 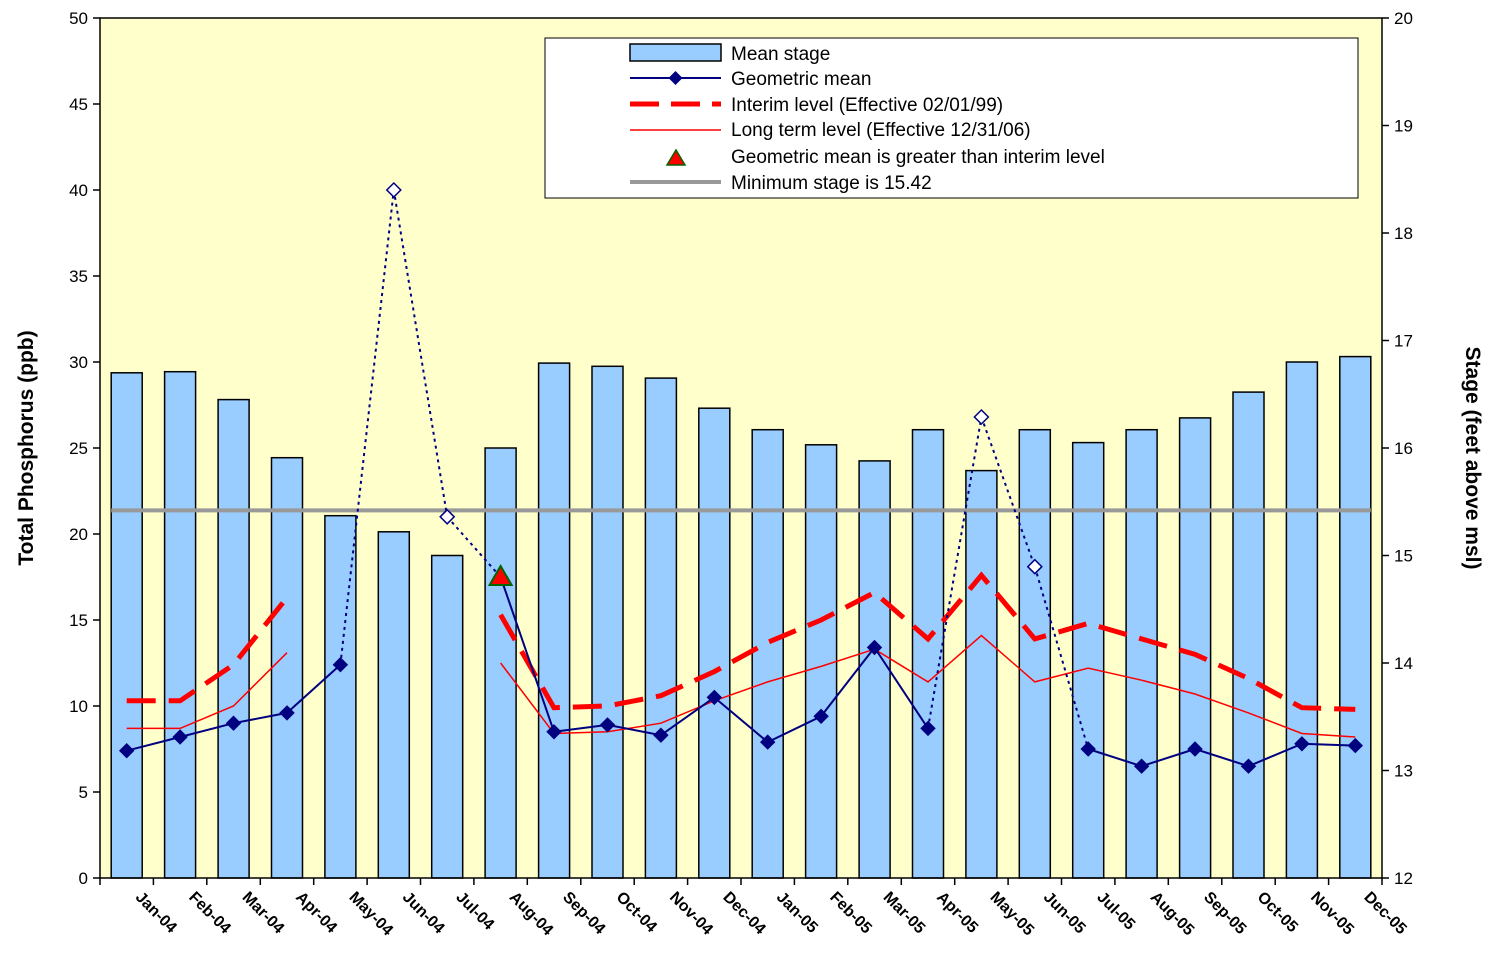 I want to click on x-tick-label-nov-04: Nov-04, so click(x=691, y=914).